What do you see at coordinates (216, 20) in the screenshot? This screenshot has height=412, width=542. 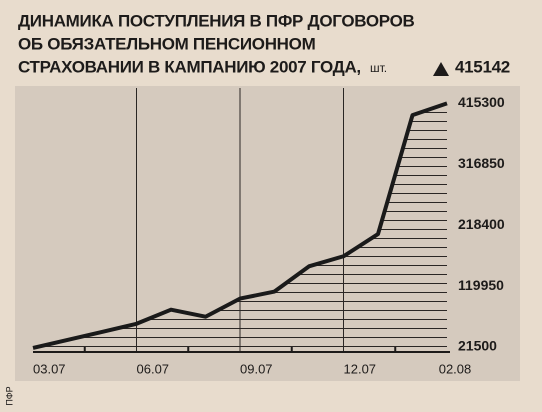 I see `chart-title: ДИНАМИКА ПОСТУПЛЕНИЯ В ПФР ДОГОВОРОВ` at bounding box center [216, 20].